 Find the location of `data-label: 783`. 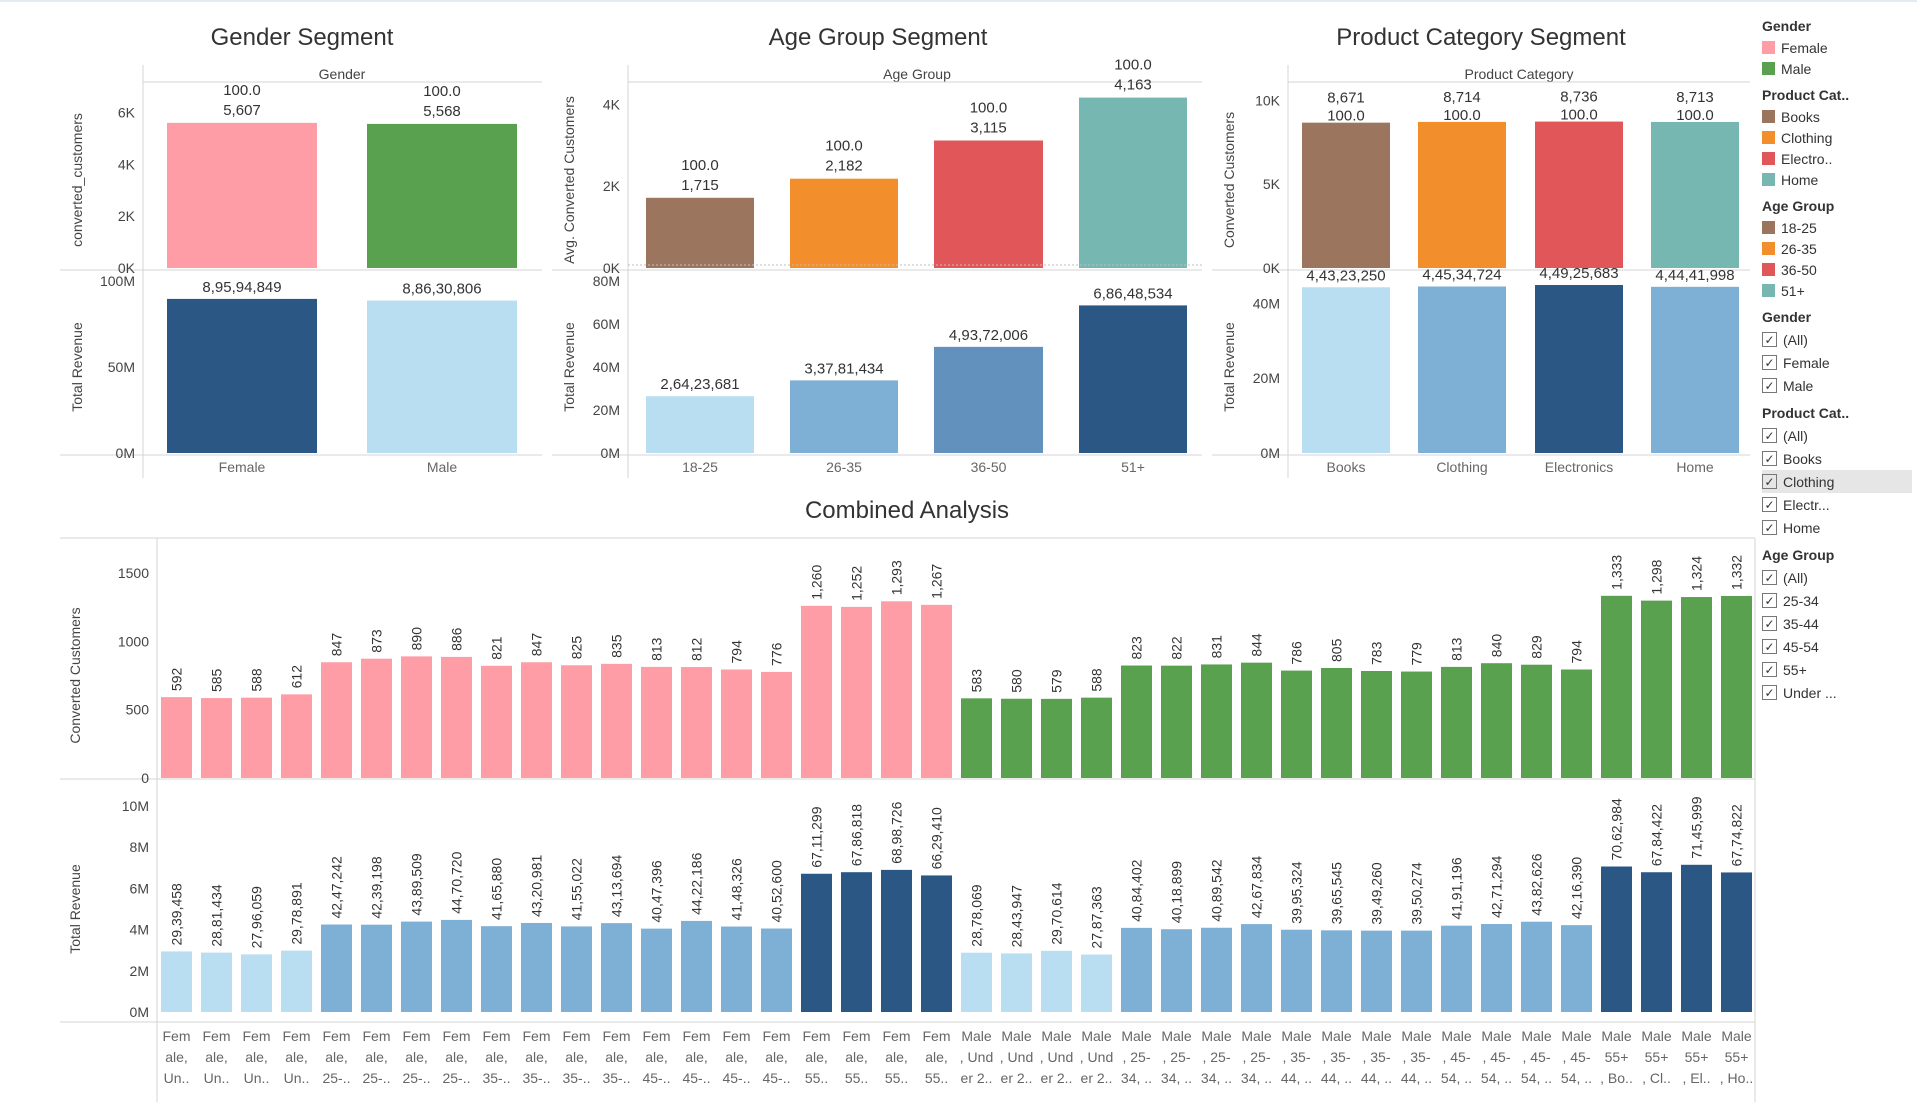

data-label: 783 is located at coordinates (1377, 653).